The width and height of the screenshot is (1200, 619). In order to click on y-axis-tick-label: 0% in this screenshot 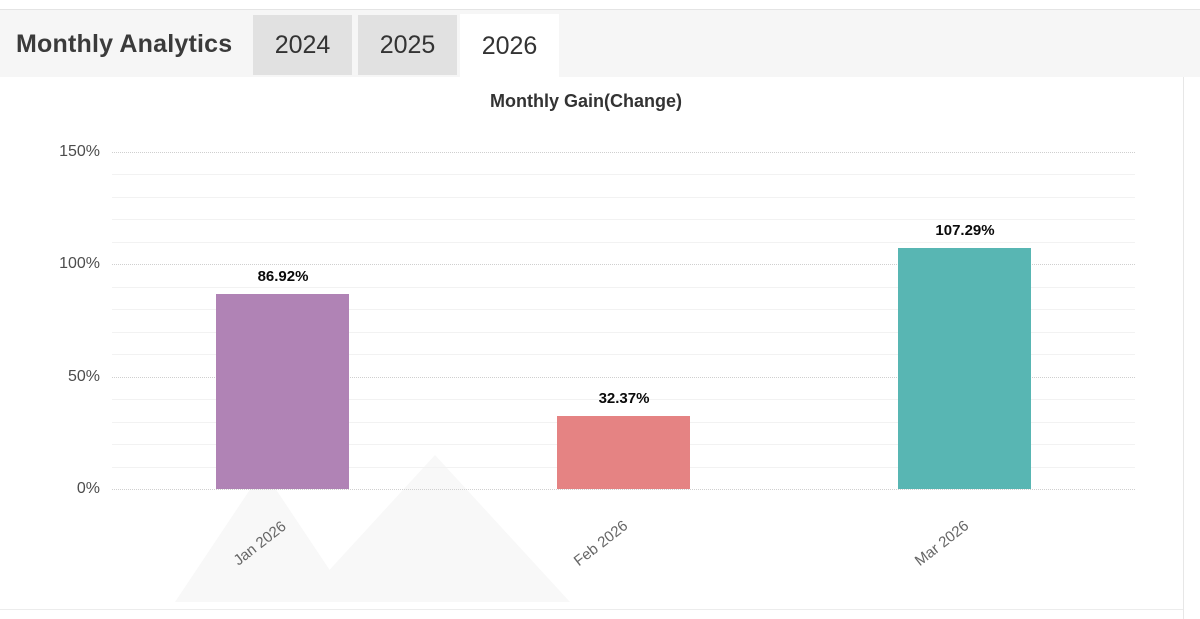, I will do `click(88, 488)`.